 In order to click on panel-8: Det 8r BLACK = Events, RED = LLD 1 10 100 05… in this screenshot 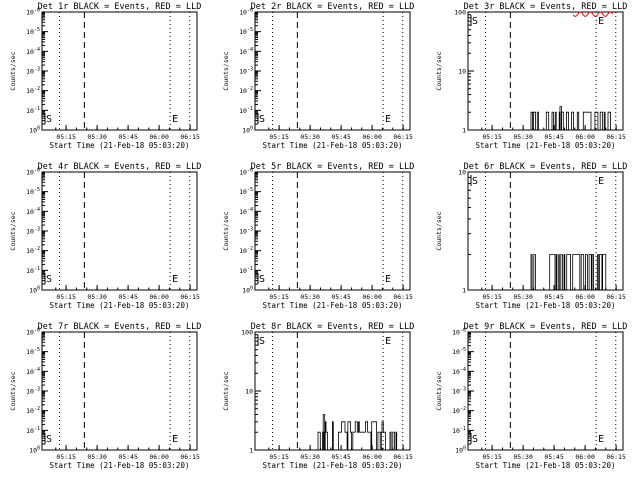, I will do `click(318, 396)`.